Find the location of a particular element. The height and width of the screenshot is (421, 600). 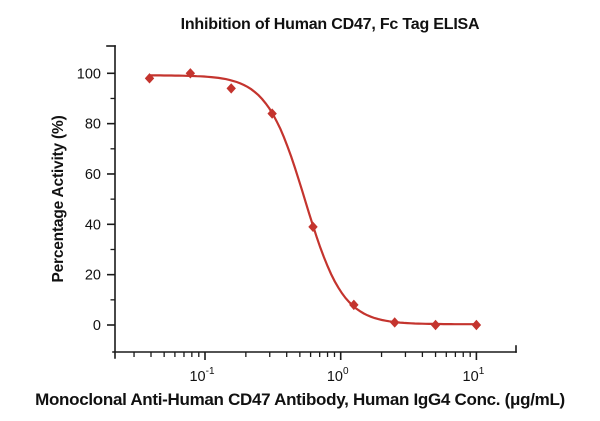

y-tick-label: 100 is located at coordinates (89, 74).